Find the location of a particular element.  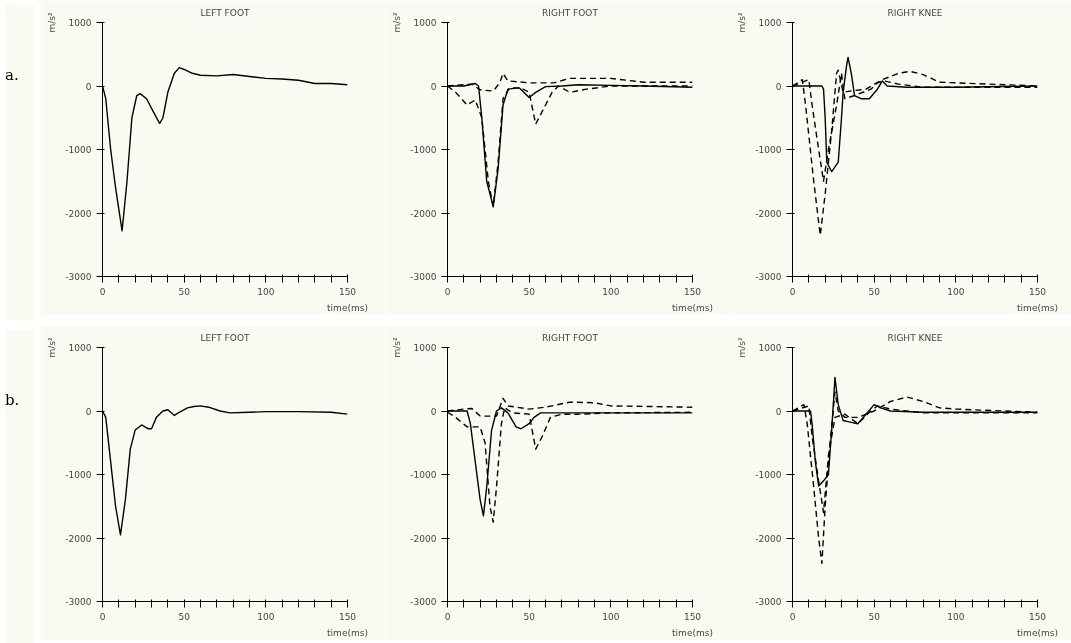

text: b. is located at coordinates (12, 400).